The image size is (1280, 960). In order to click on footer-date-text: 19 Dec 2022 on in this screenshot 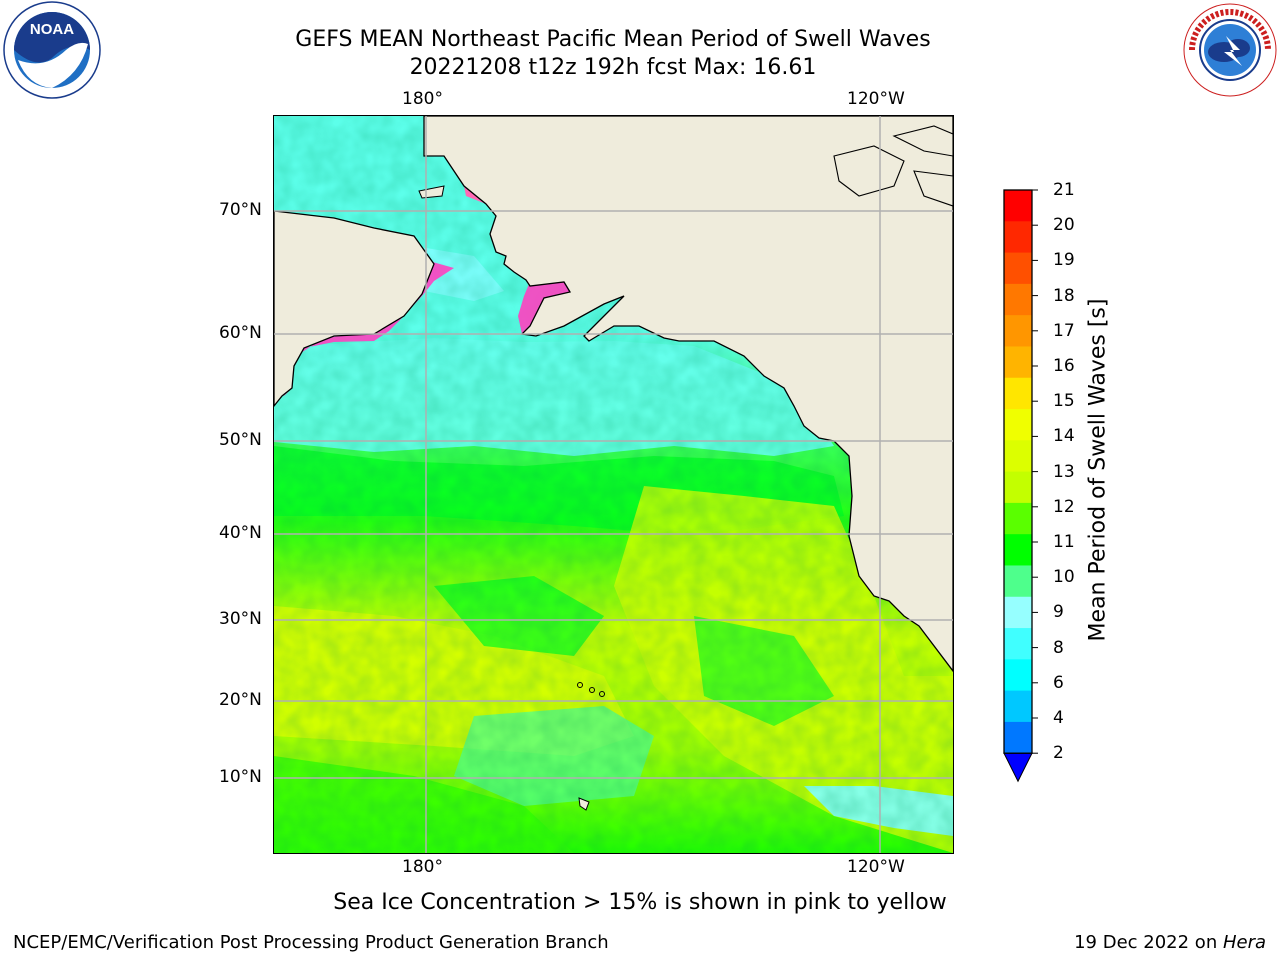, I will do `click(1148, 942)`.